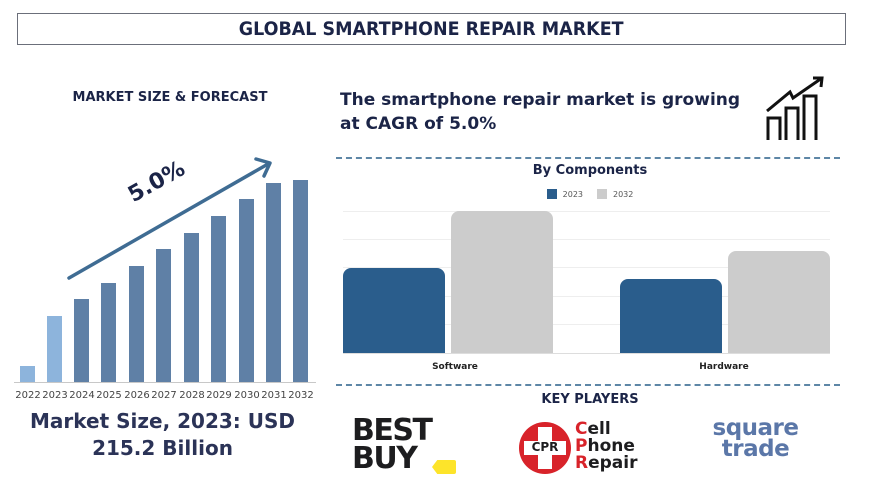 The image size is (870, 489). What do you see at coordinates (109, 395) in the screenshot?
I see `year-label: 2025` at bounding box center [109, 395].